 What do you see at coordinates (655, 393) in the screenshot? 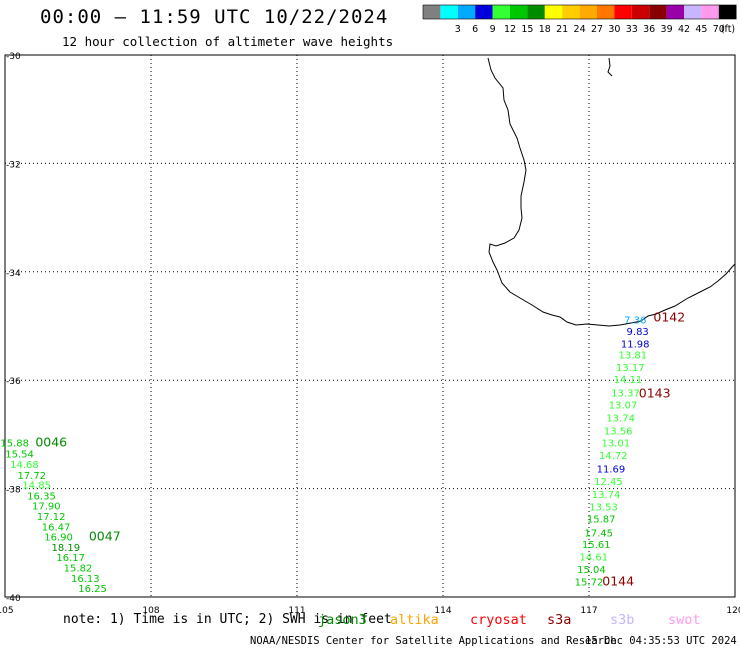
I see `pass-id-label: 0143` at bounding box center [655, 393].